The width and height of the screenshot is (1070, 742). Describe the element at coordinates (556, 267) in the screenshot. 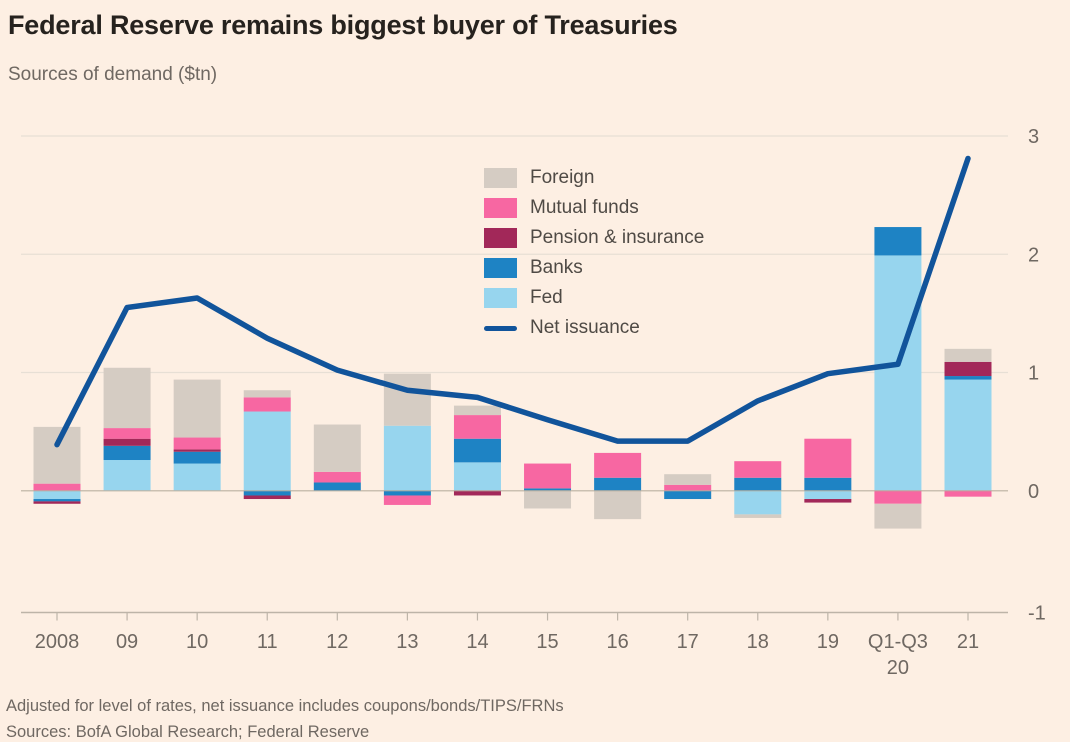

I see `legend-label: Banks` at that location.